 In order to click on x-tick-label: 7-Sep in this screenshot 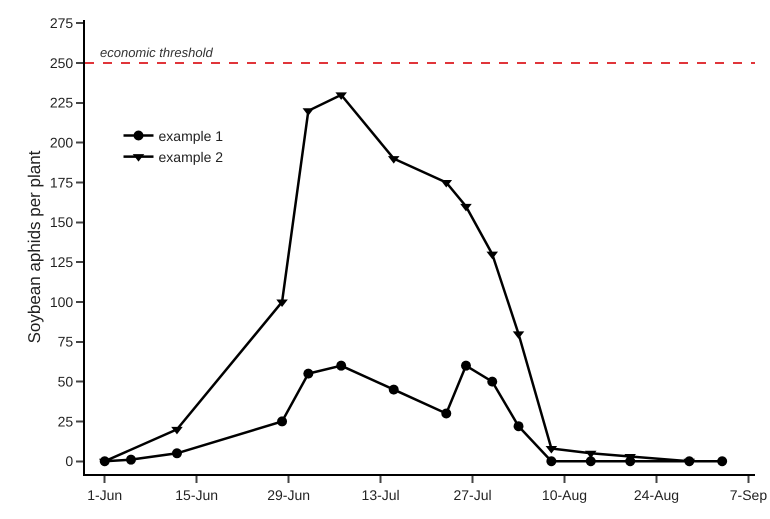, I will do `click(749, 494)`.